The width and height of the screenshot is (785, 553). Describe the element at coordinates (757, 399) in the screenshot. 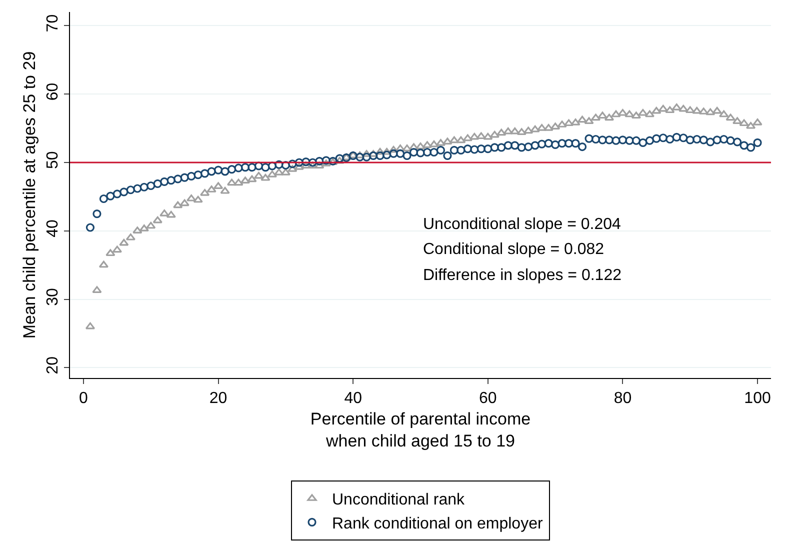

I see `x-tick-label: 100` at that location.